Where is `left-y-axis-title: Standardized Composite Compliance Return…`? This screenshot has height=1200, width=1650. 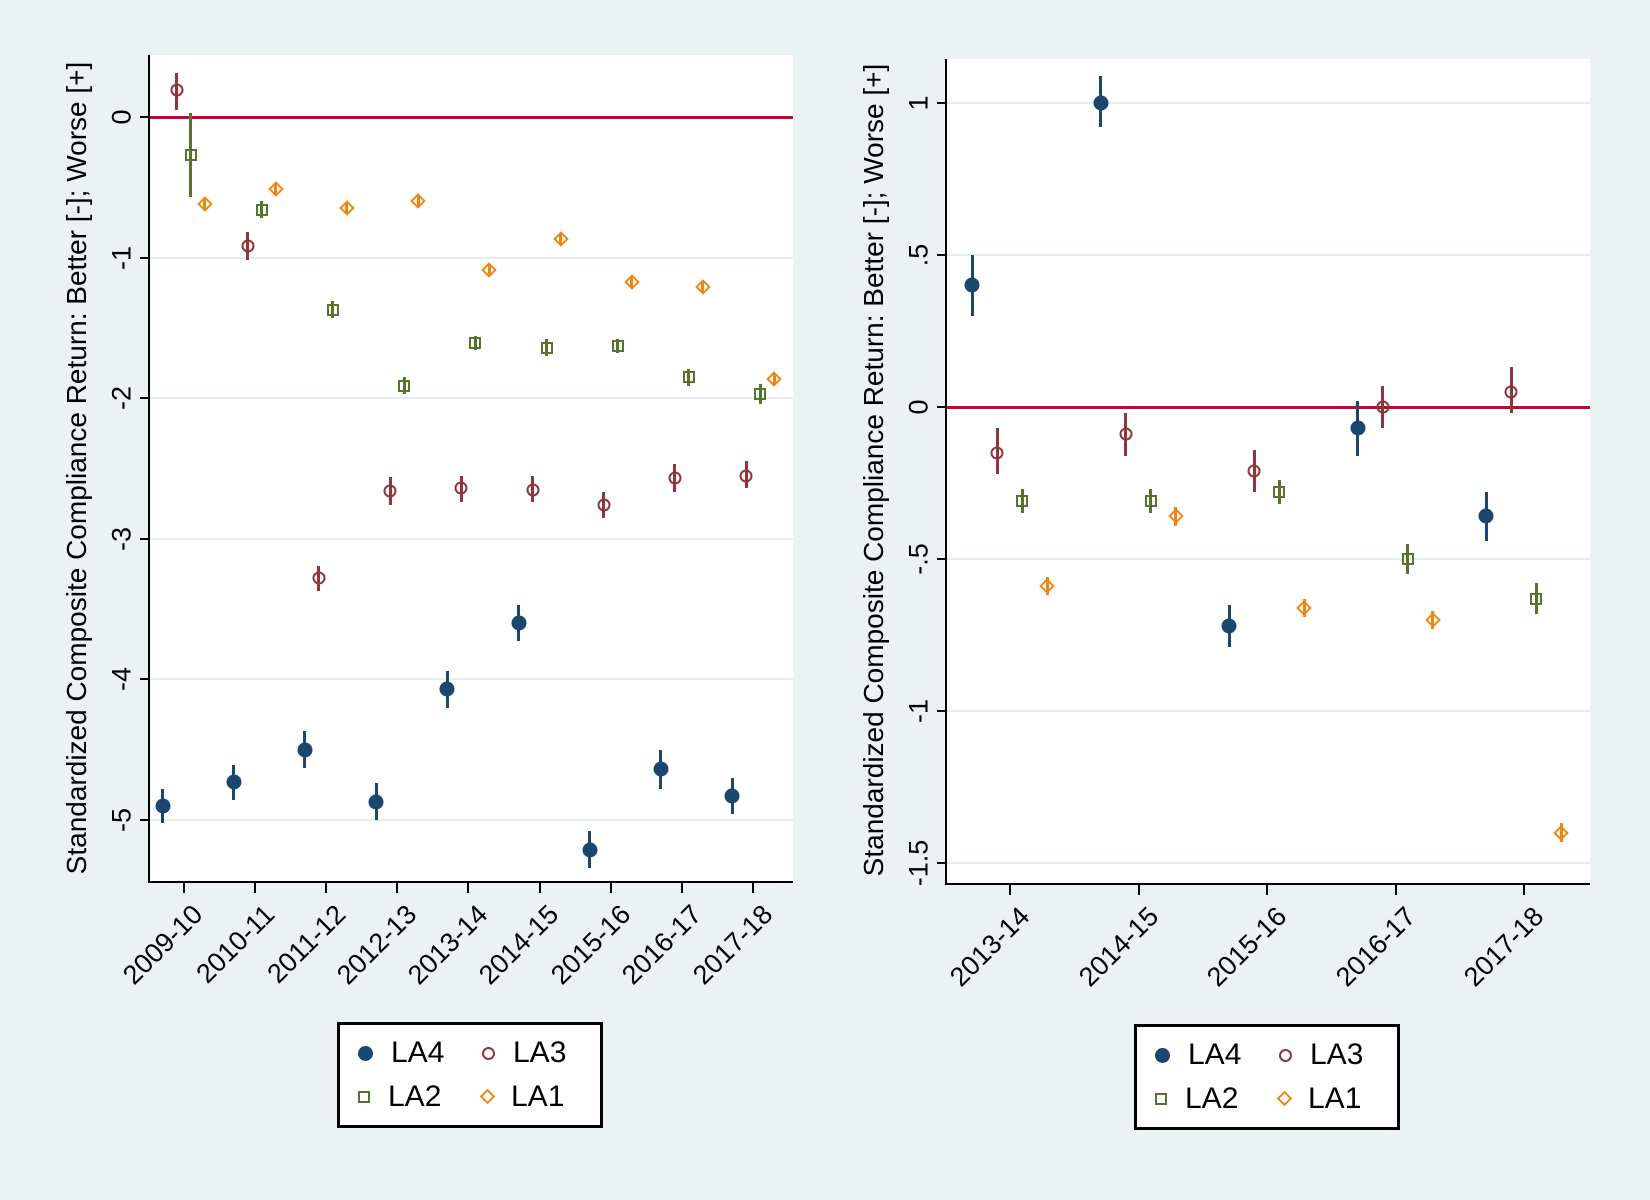
left-y-axis-title: Standardized Composite Compliance Return… is located at coordinates (76, 468).